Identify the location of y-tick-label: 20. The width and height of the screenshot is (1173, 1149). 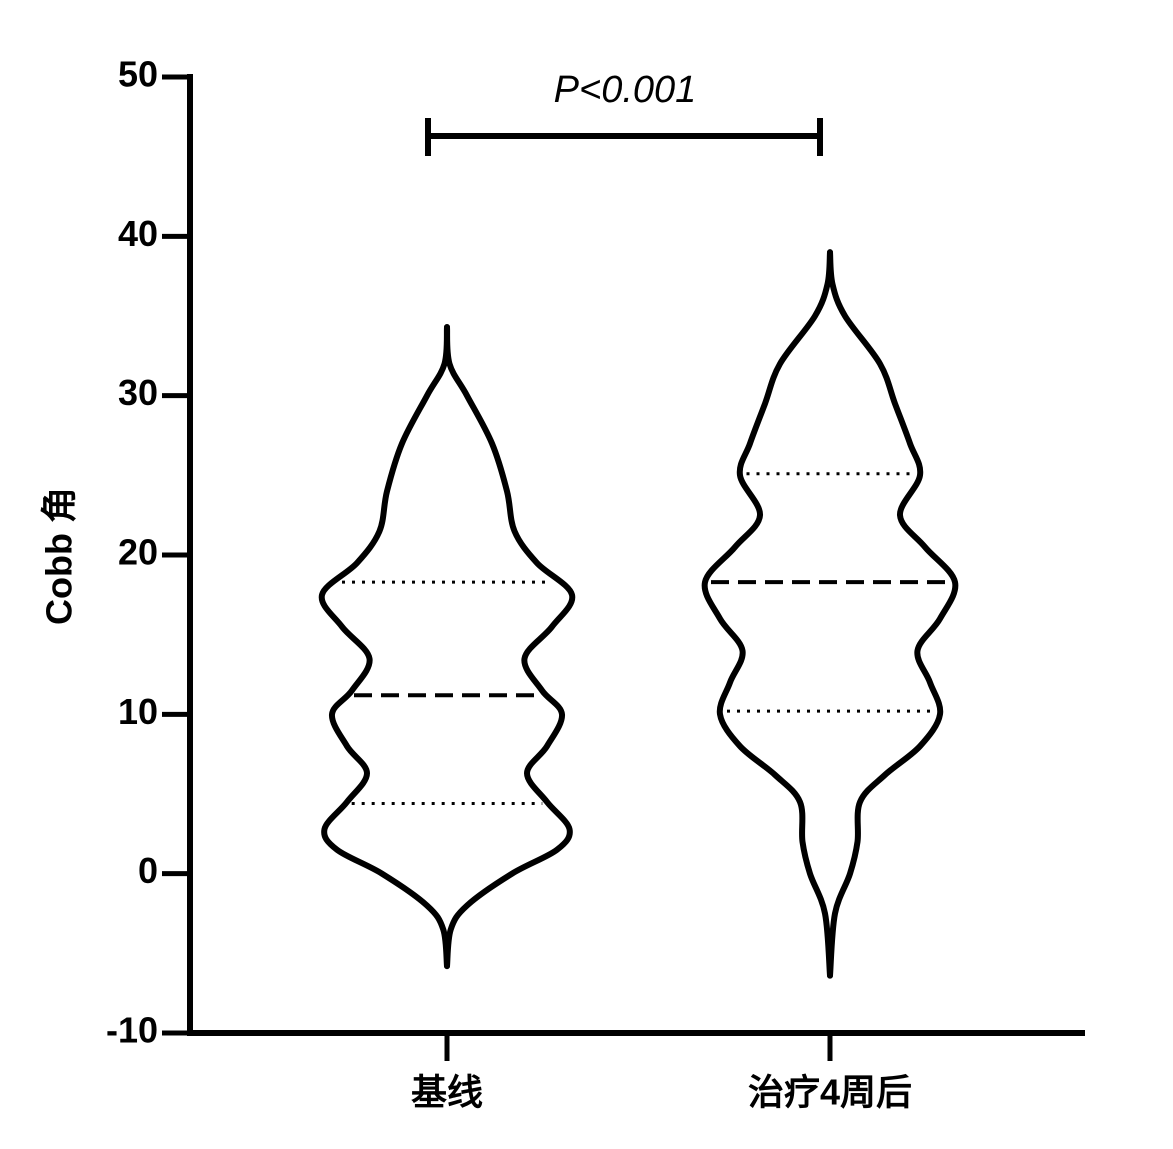
(138, 552).